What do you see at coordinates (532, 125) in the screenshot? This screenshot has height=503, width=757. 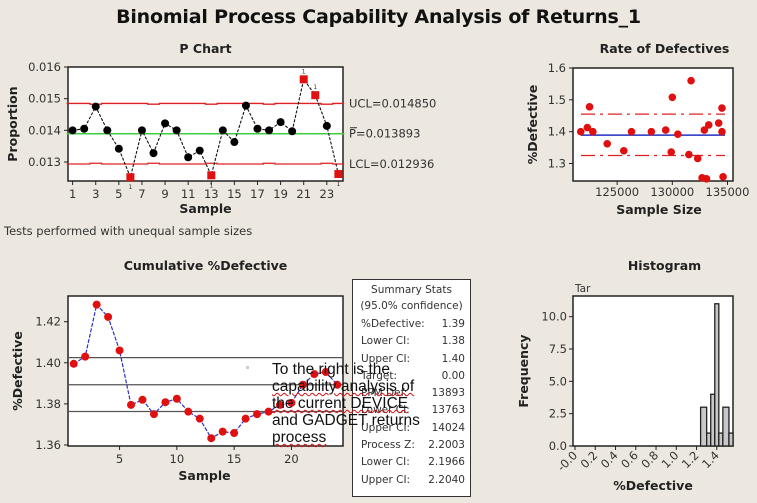 I see `y-axis-label: %Defective` at bounding box center [532, 125].